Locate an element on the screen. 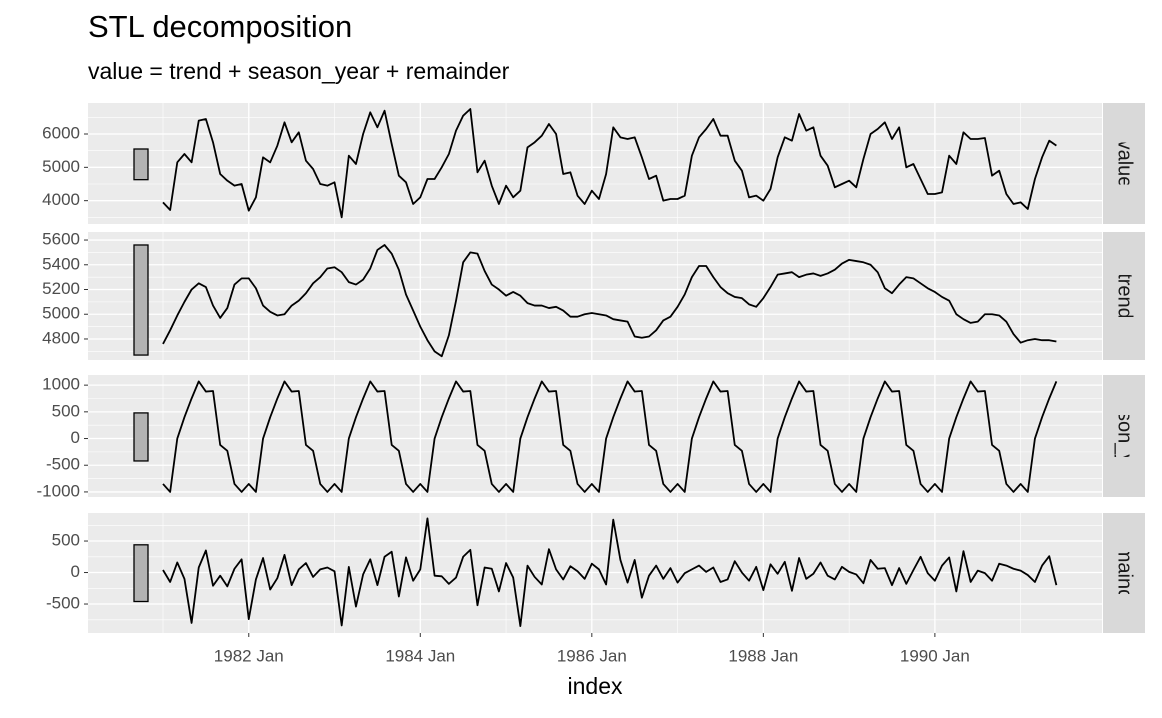 This screenshot has height=718, width=1162. chart-subtitle: value = trend + season_year + remainder is located at coordinates (299, 71).